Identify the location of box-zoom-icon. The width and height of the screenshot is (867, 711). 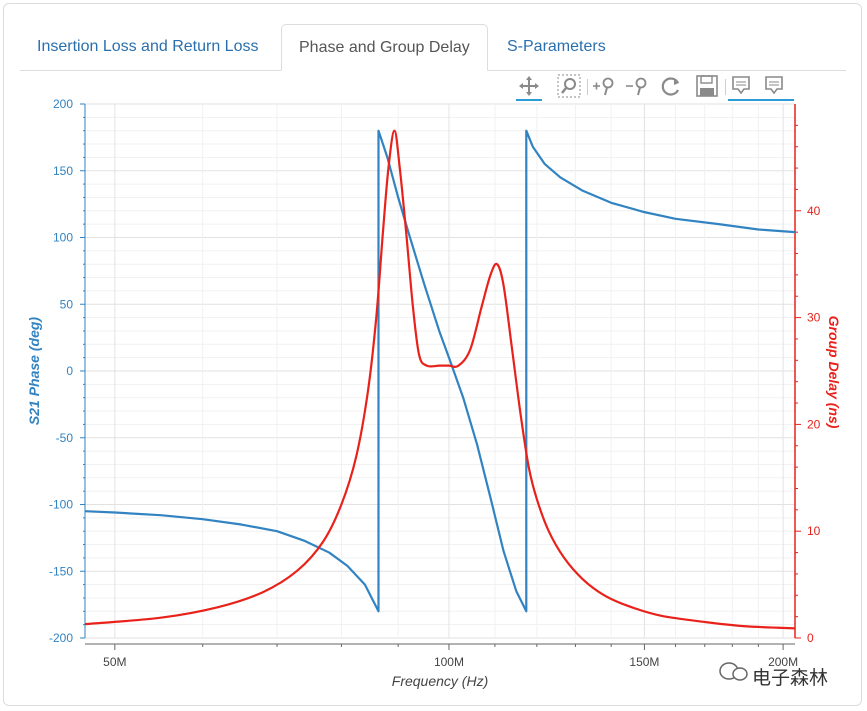
(569, 86).